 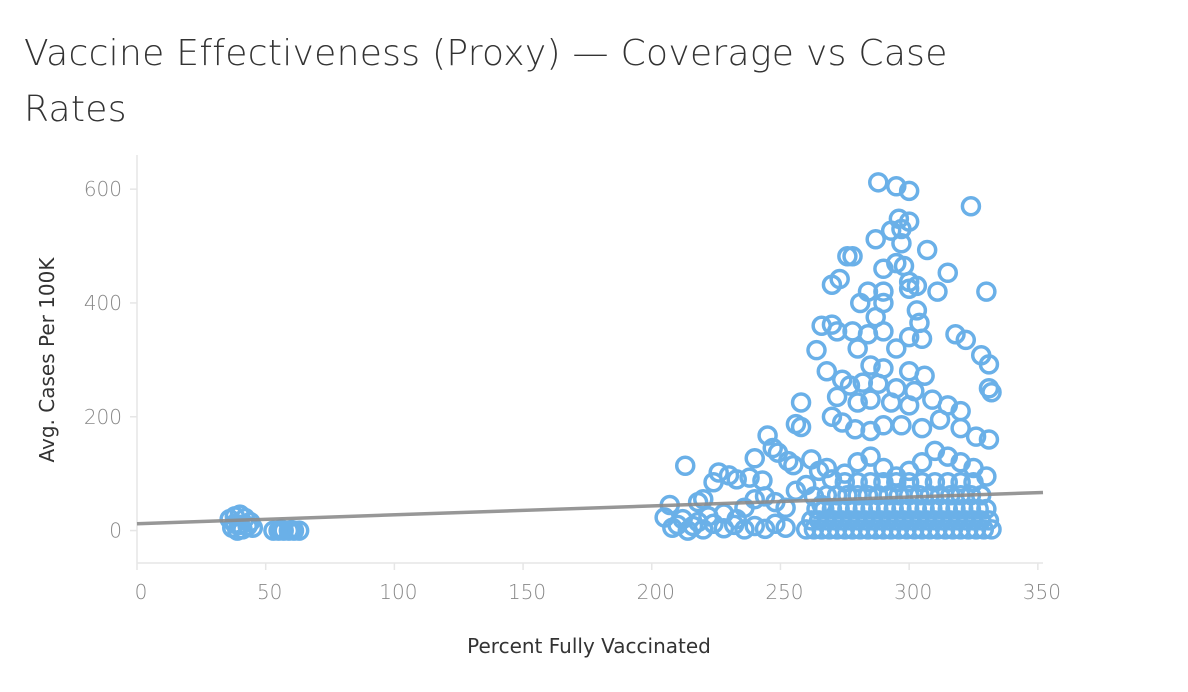 I want to click on y-tick-label: 400, so click(x=103, y=303).